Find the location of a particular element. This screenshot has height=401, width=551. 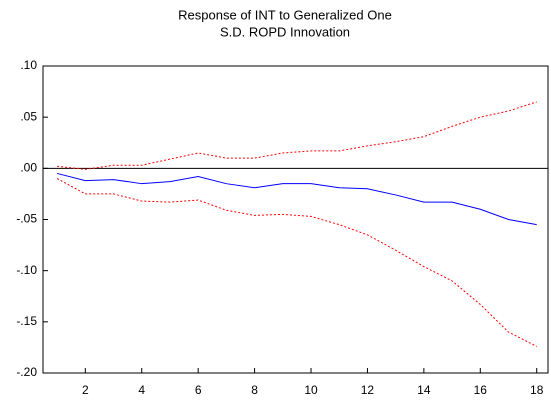

y-tick-label: .05 is located at coordinates (28, 116).